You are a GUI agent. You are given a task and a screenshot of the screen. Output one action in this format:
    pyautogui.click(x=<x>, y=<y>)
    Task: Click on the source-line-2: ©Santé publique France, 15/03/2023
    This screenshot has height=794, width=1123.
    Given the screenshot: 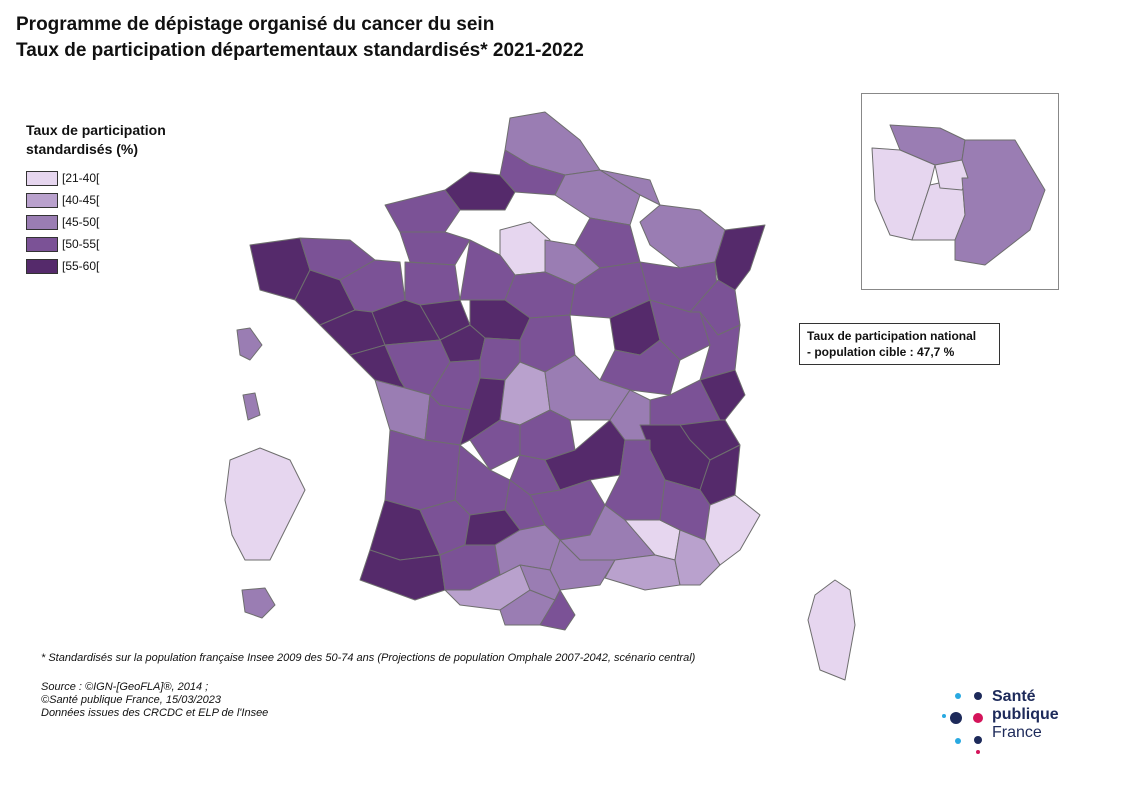 What is the action you would take?
    pyautogui.click(x=131, y=700)
    